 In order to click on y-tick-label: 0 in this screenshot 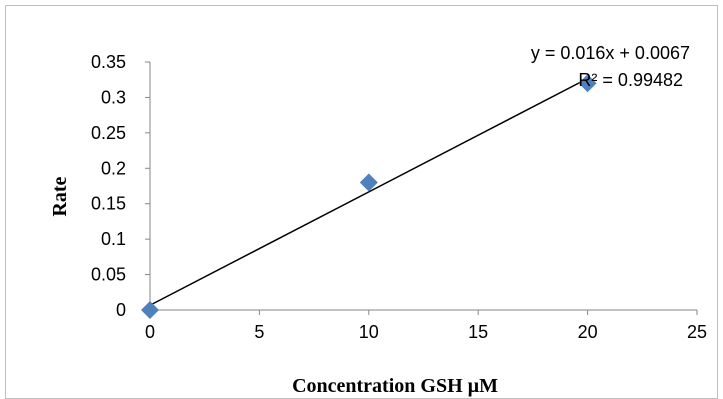, I will do `click(121, 310)`.